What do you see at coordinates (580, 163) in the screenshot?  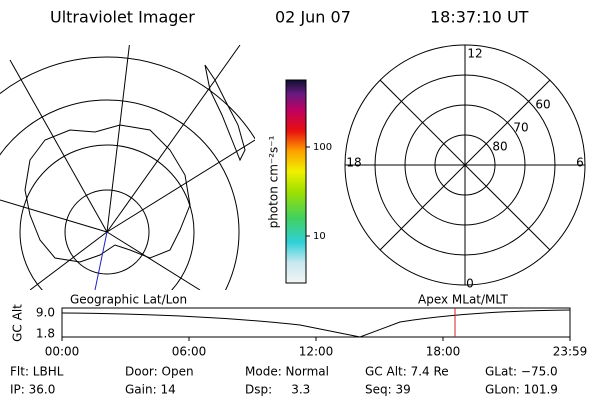 I see `hour-label: 6` at bounding box center [580, 163].